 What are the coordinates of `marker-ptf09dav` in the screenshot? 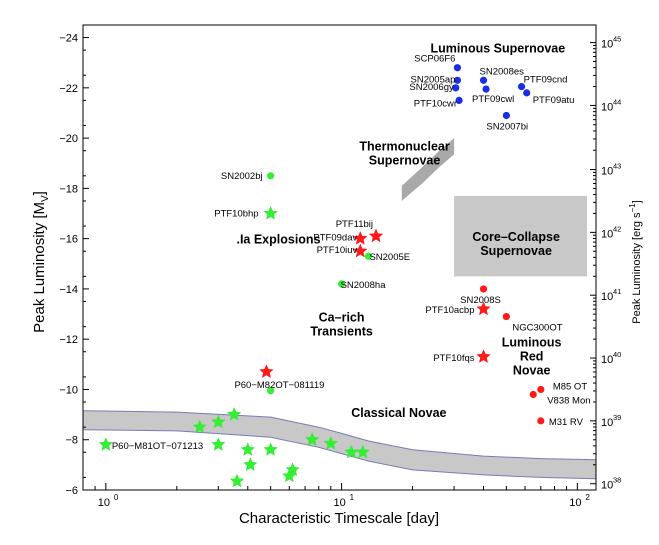 It's located at (360, 237).